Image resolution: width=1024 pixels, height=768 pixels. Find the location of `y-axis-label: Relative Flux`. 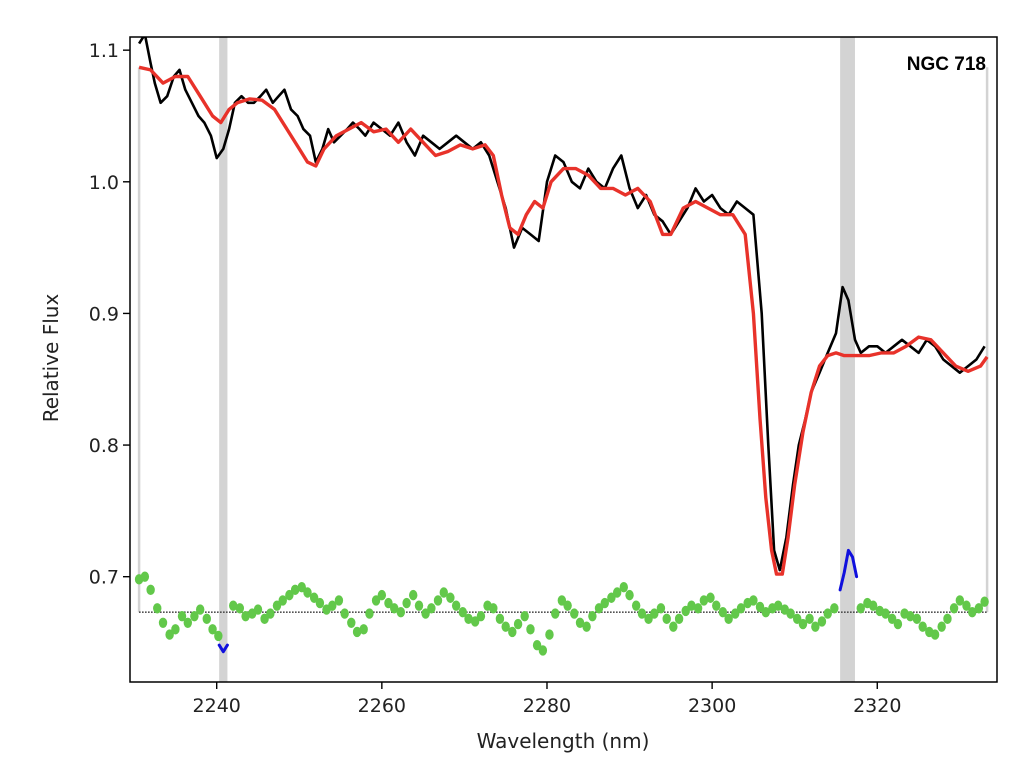

y-axis-label: Relative Flux is located at coordinates (51, 358).